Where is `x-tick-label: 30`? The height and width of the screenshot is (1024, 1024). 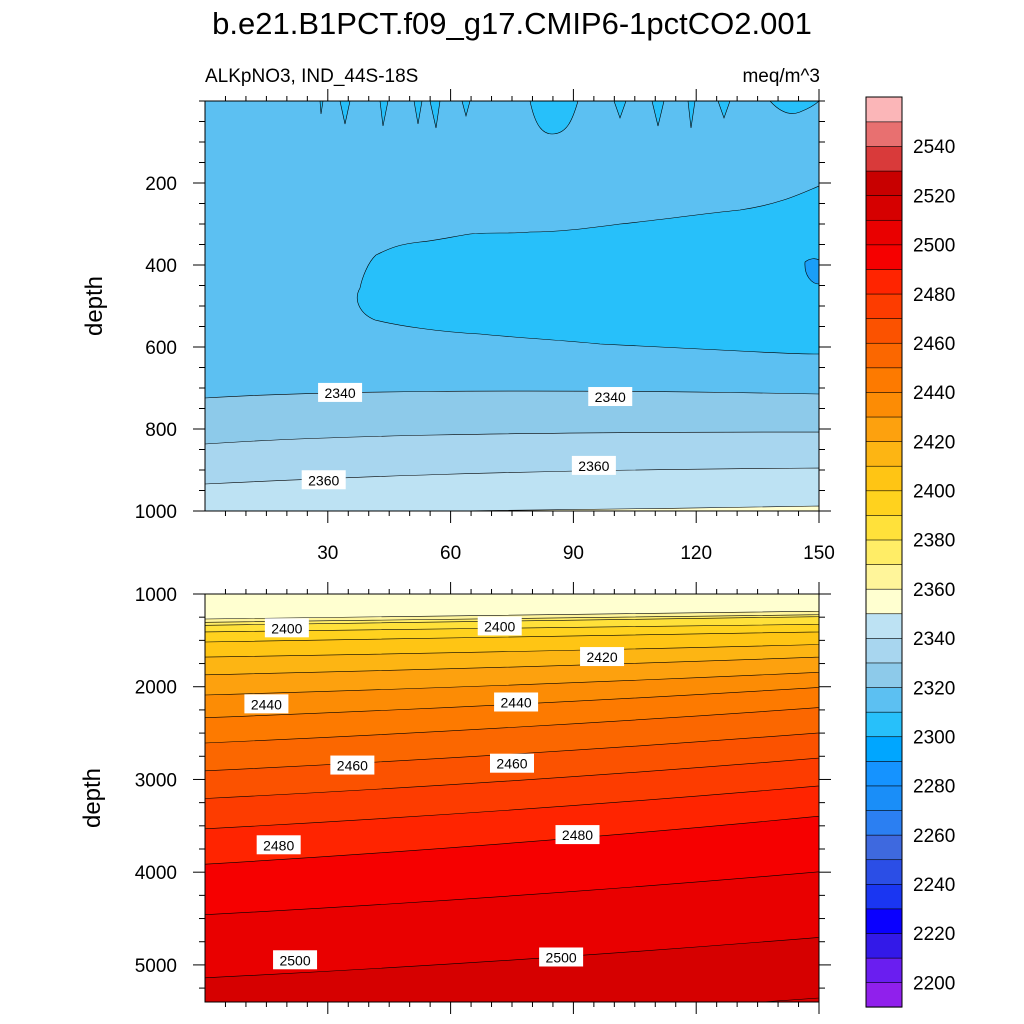 x-tick-label: 30 is located at coordinates (327, 553).